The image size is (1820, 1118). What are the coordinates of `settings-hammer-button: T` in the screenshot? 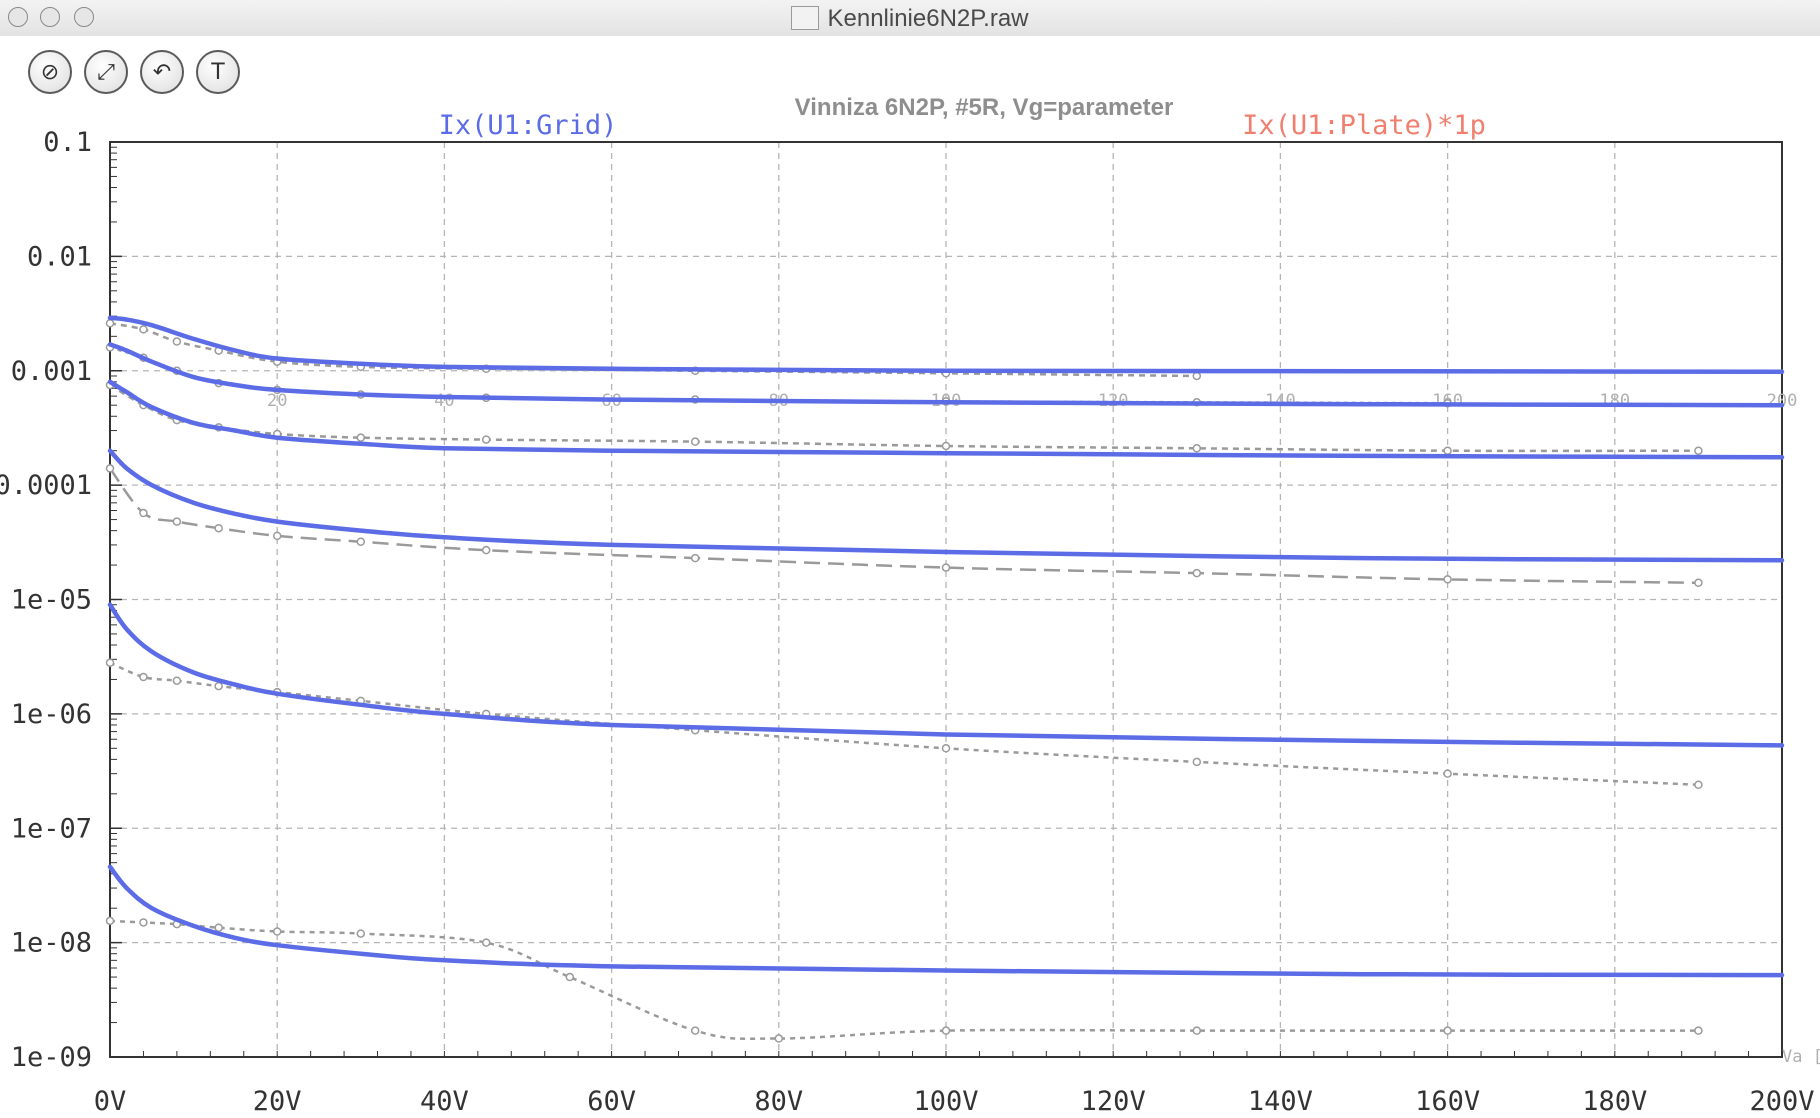 It's located at (218, 72).